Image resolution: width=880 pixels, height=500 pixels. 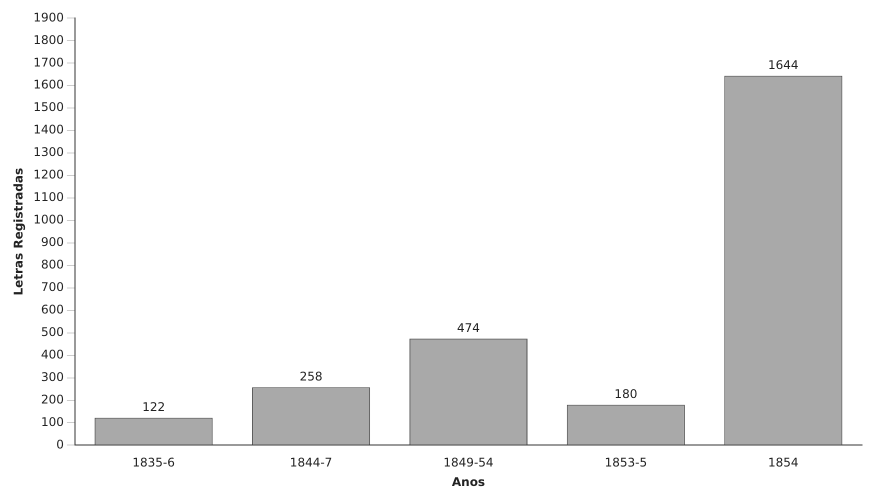 I want to click on x-tick-label: 1835-6, so click(x=153, y=463).